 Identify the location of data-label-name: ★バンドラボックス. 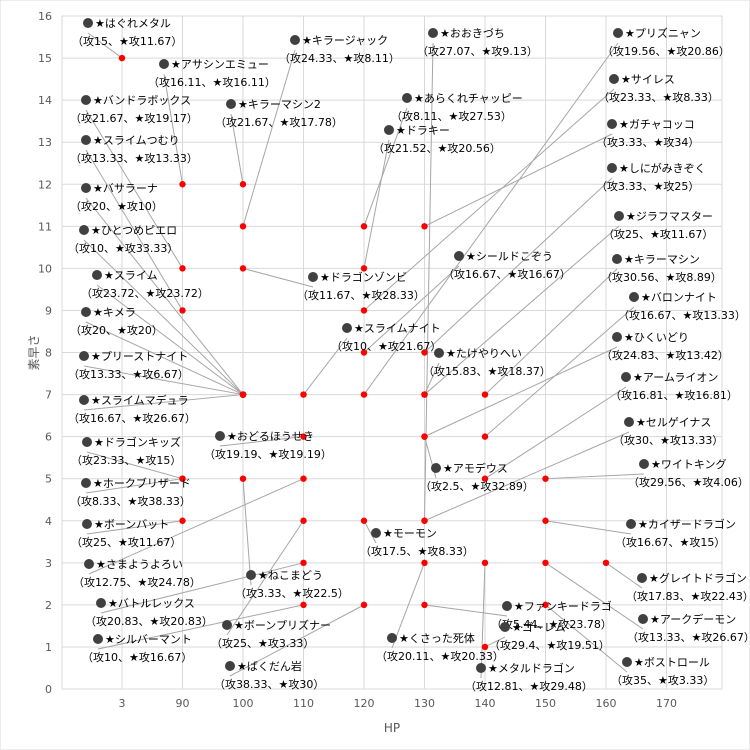
(142, 100).